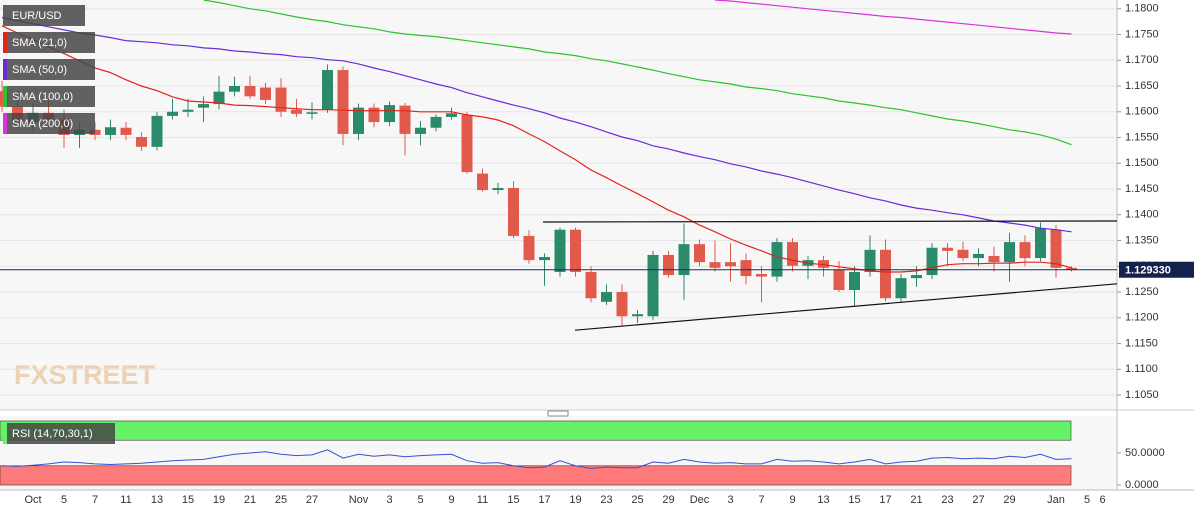 This screenshot has width=1194, height=513. I want to click on x-tick-label: Oct, so click(32, 500).